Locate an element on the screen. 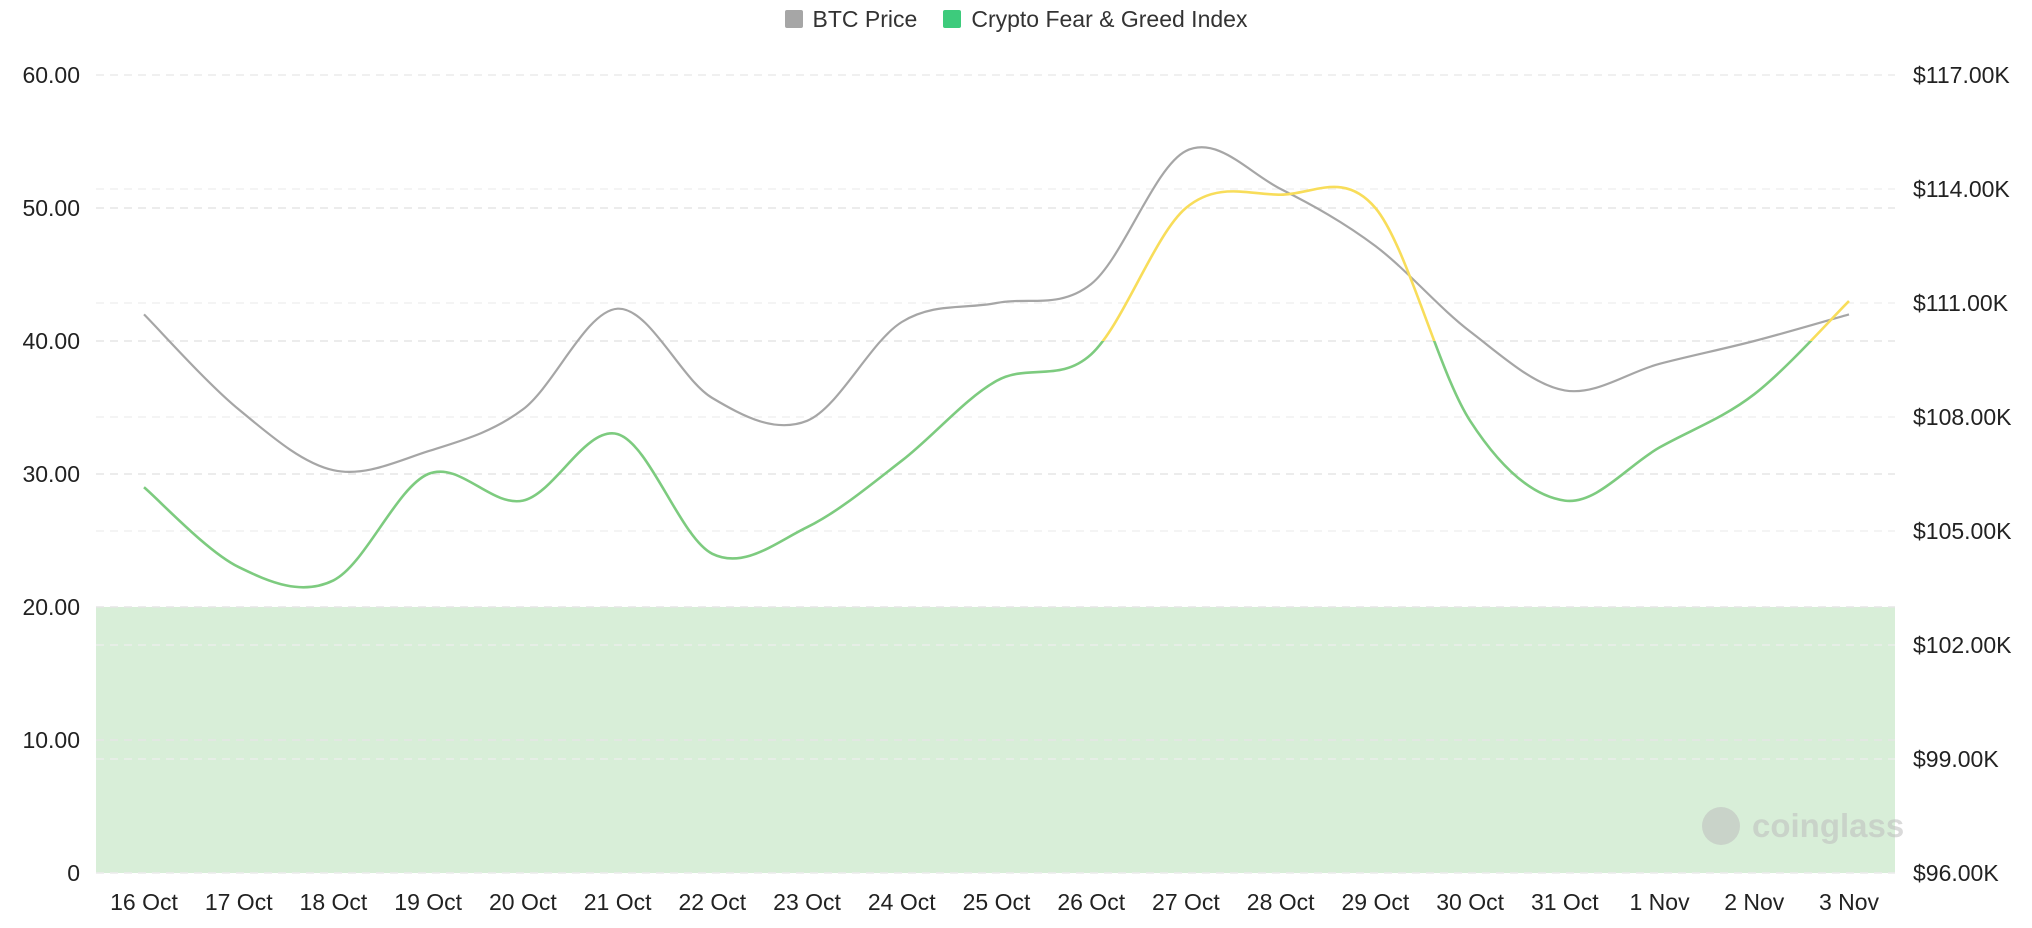 Image resolution: width=2032 pixels, height=928 pixels. x-axis-tick-label: 19 Oct is located at coordinates (428, 902).